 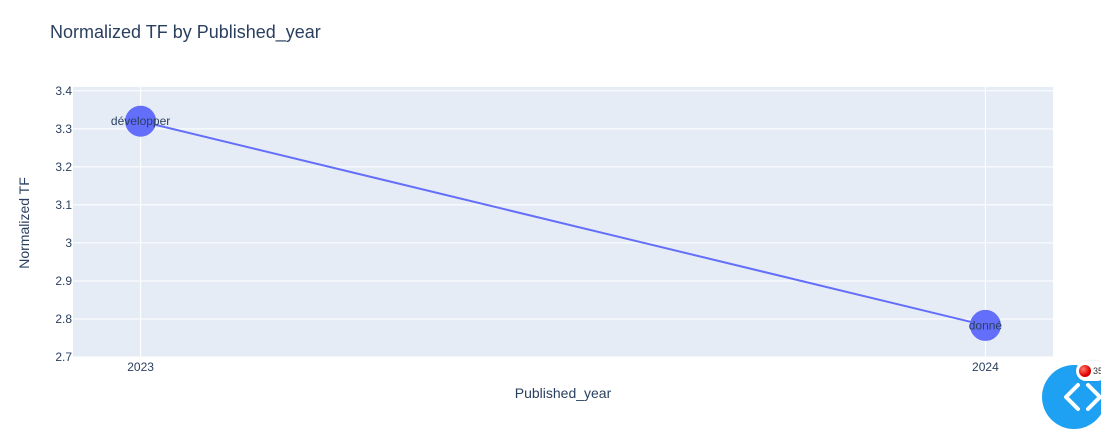 What do you see at coordinates (63, 91) in the screenshot?
I see `y-tick-label: 3.4` at bounding box center [63, 91].